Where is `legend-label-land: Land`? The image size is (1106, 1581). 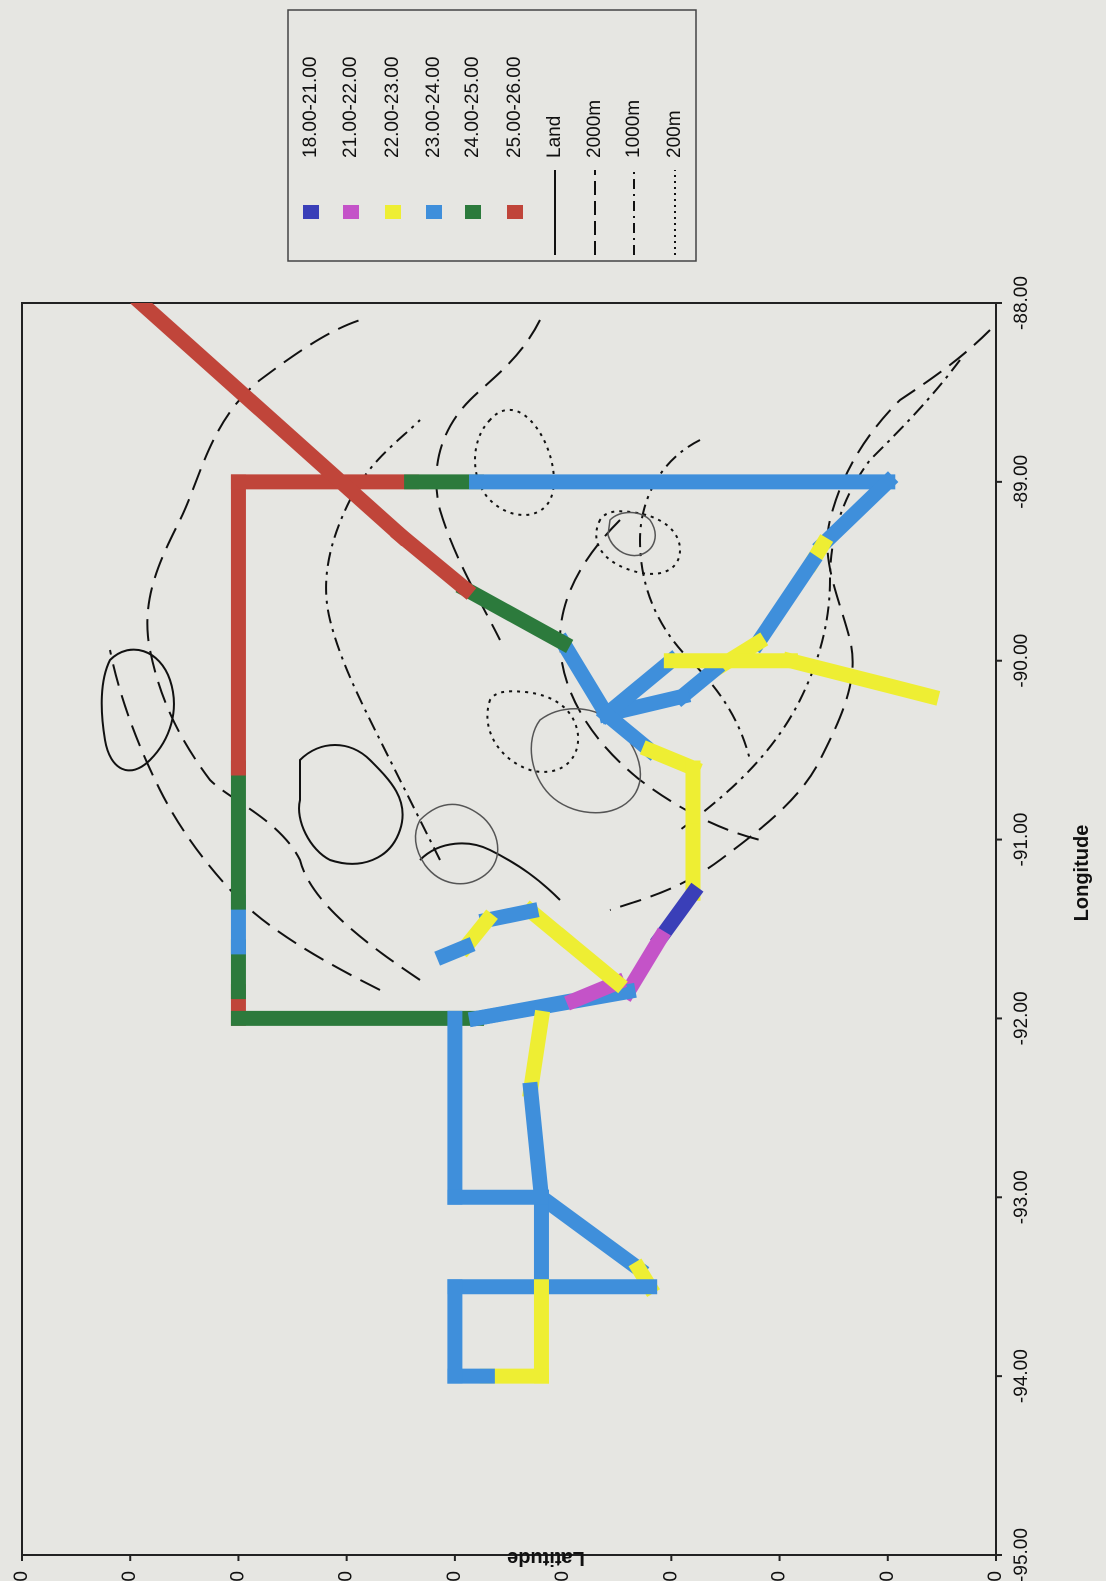
legend-label-land: Land is located at coordinates (554, 137).